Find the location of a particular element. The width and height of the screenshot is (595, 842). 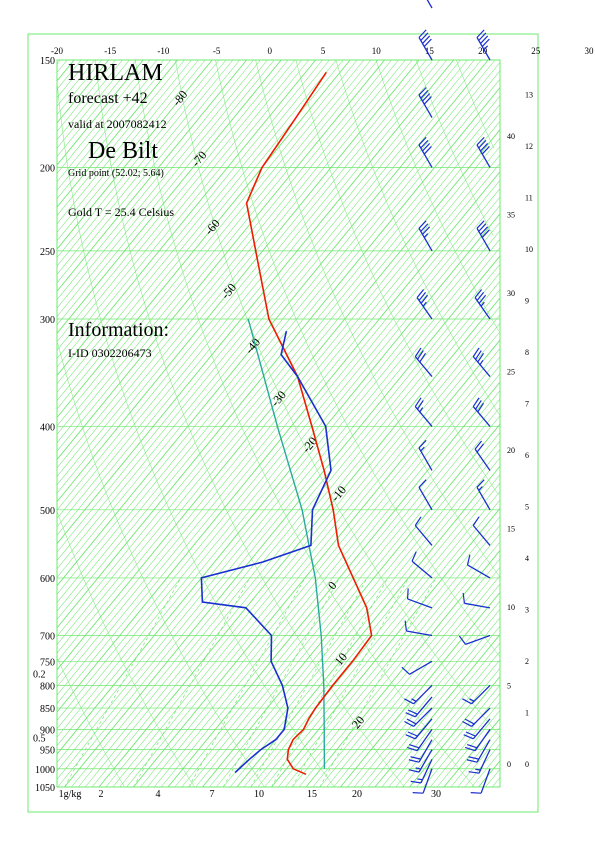

mixing-ratio-side-label: 0.2 is located at coordinates (39, 675).